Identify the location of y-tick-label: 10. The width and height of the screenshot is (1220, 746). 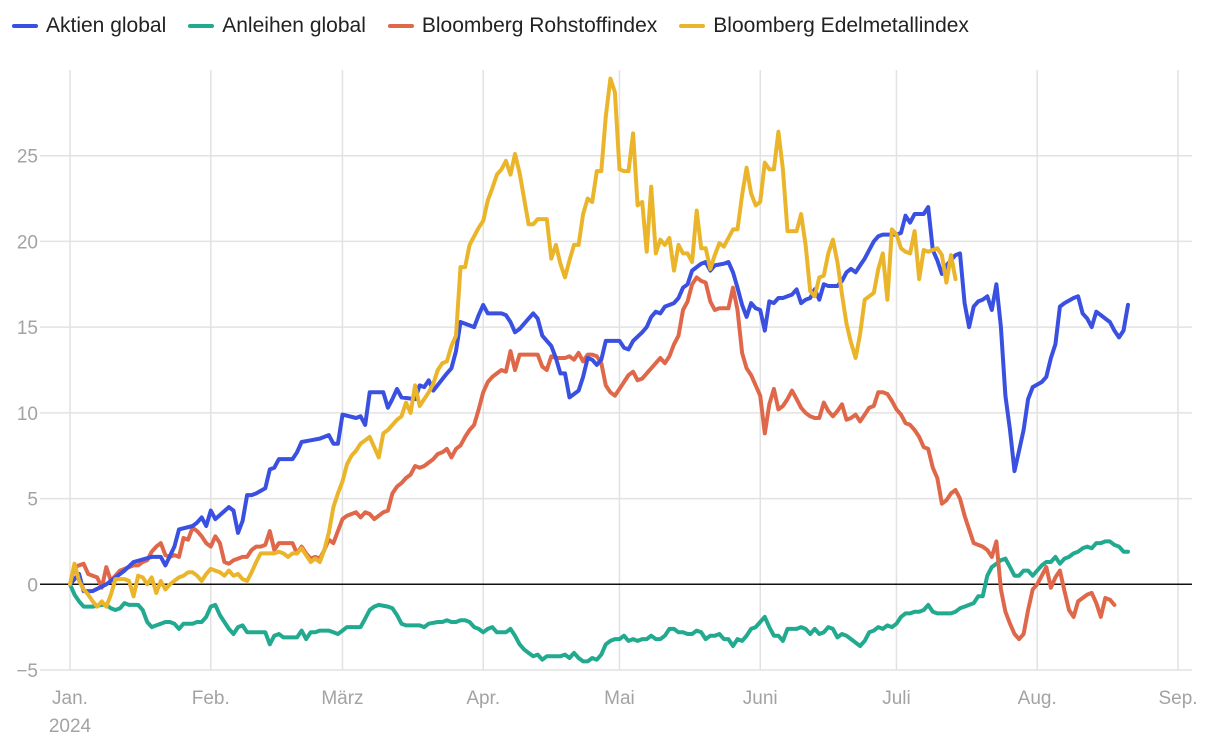
(27, 414).